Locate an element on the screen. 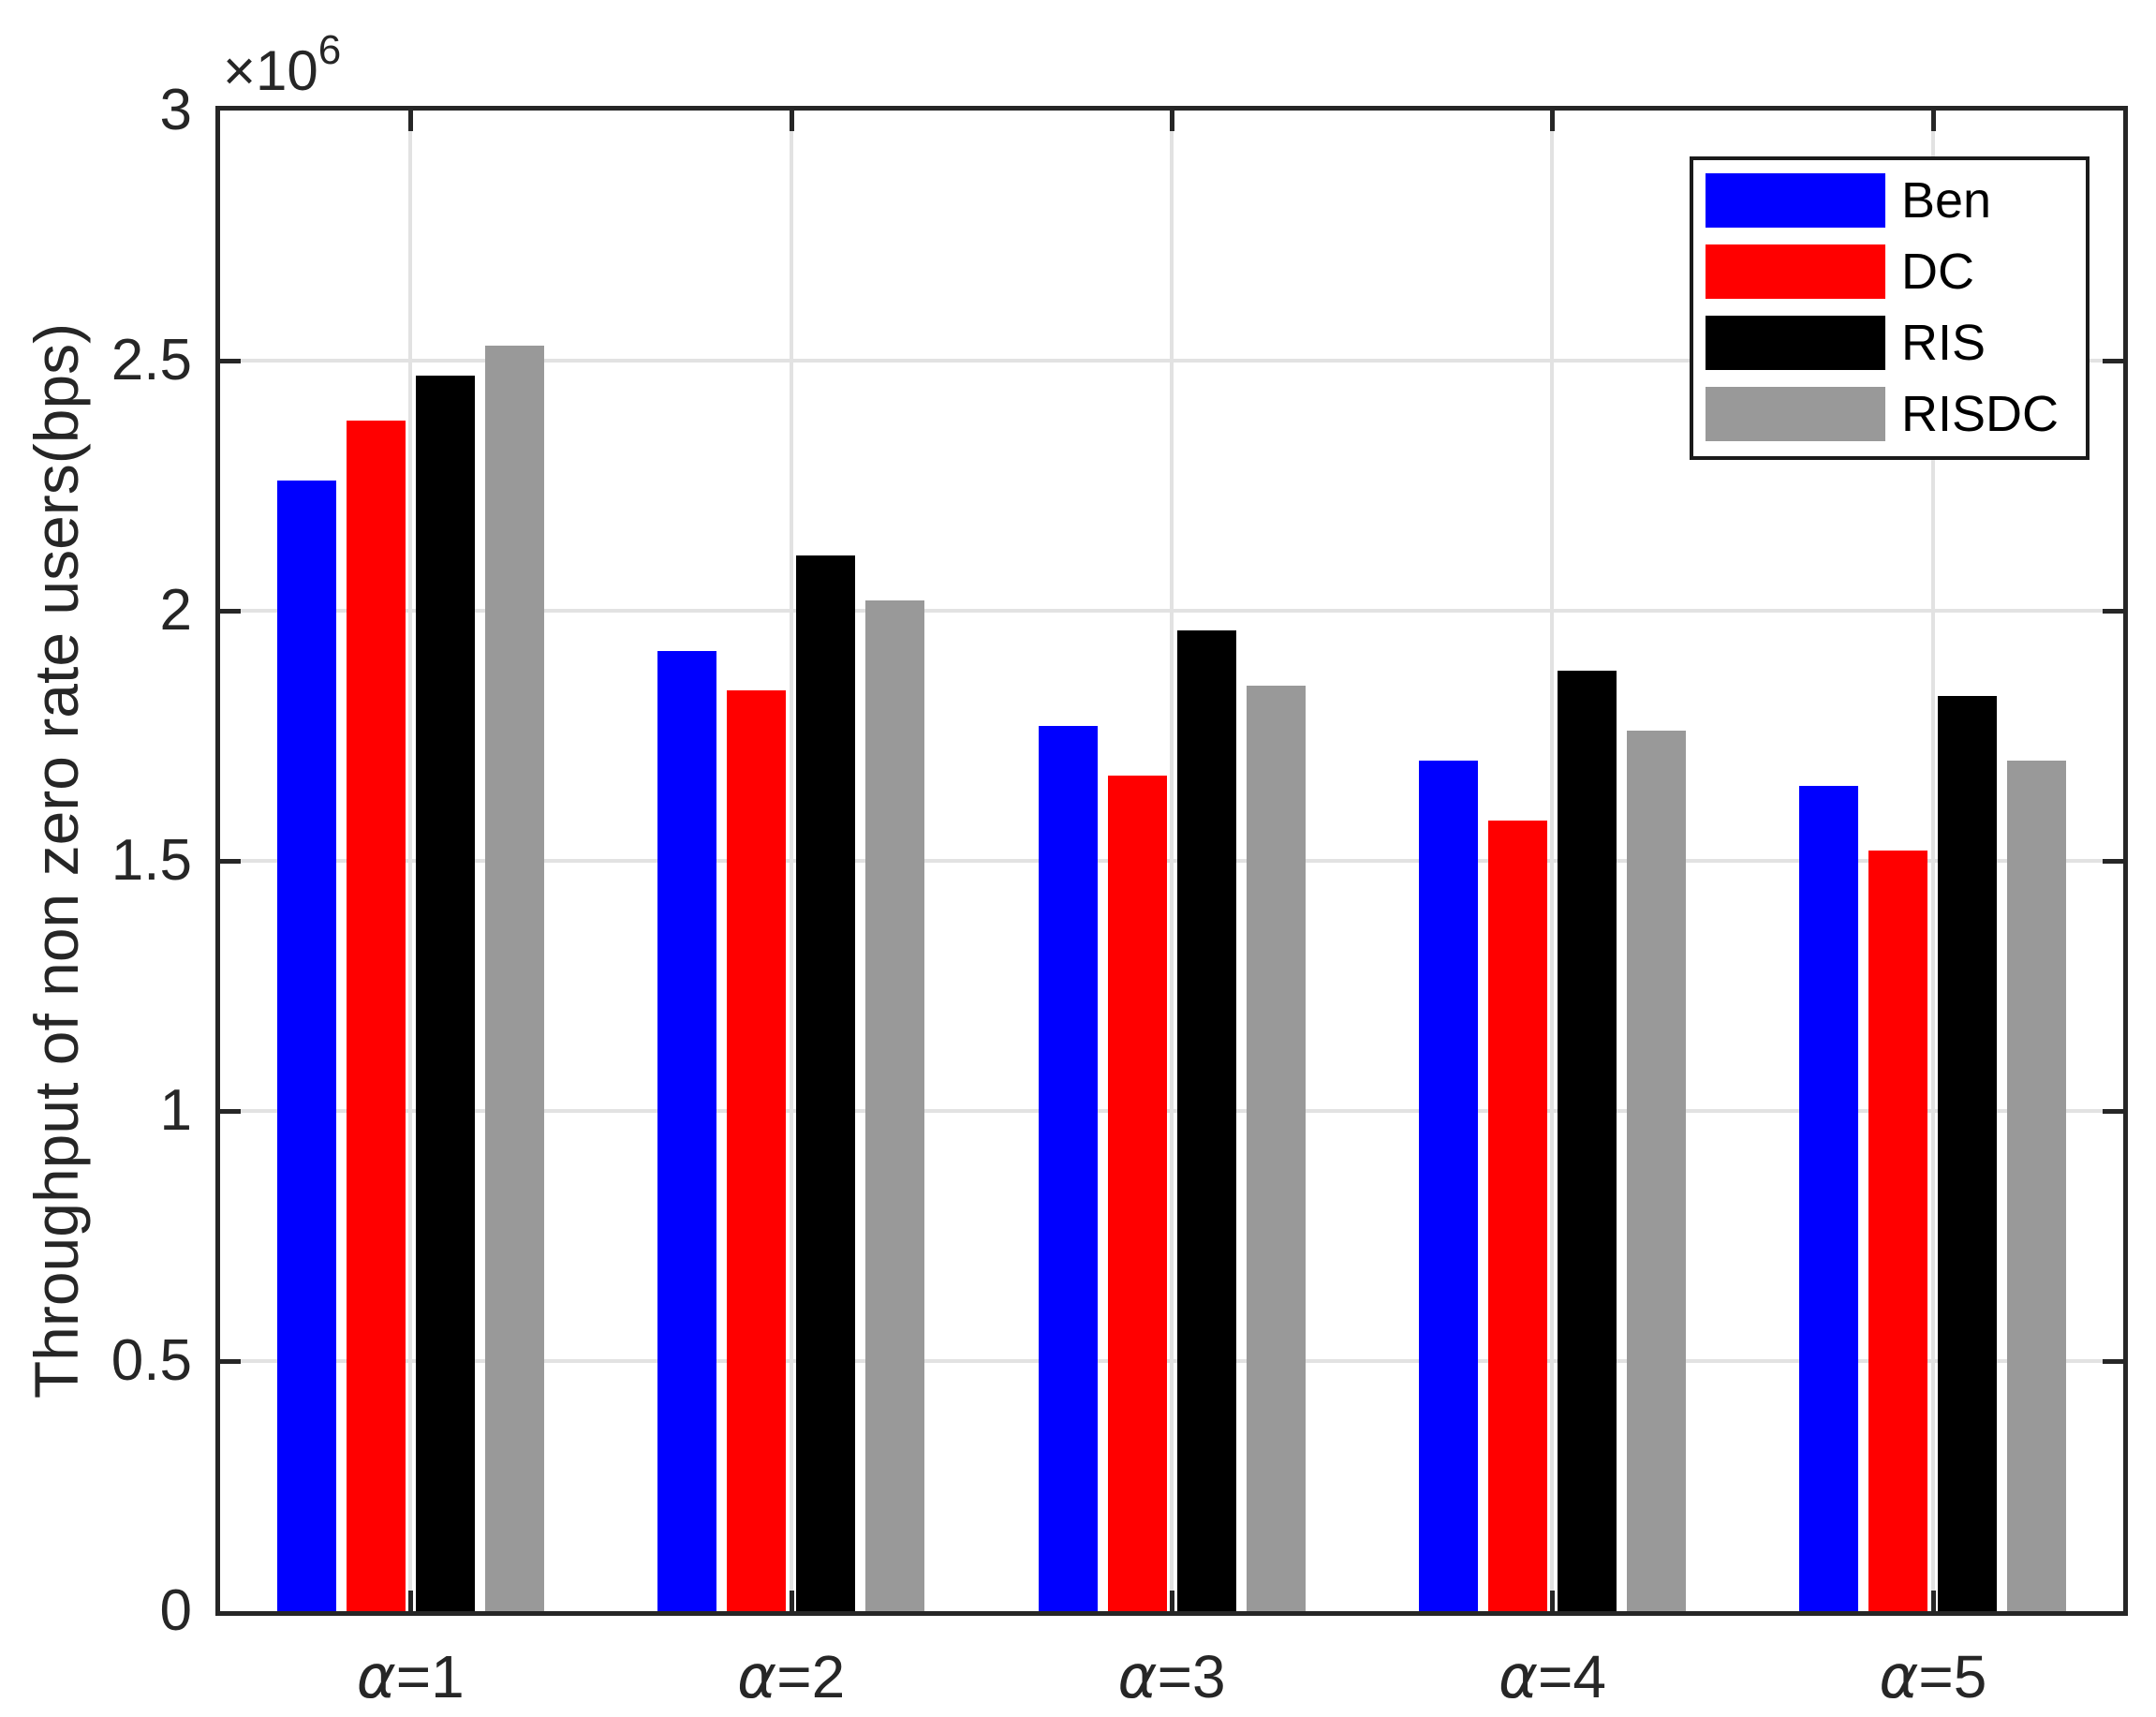 This screenshot has height=1717, width=2156. bar-dc-α=1 is located at coordinates (376, 1016).